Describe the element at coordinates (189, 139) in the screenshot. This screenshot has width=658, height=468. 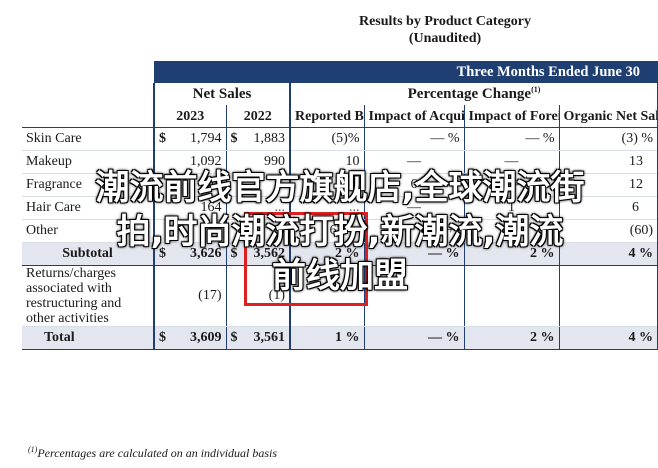
I see `cell-2023: $1,794` at that location.